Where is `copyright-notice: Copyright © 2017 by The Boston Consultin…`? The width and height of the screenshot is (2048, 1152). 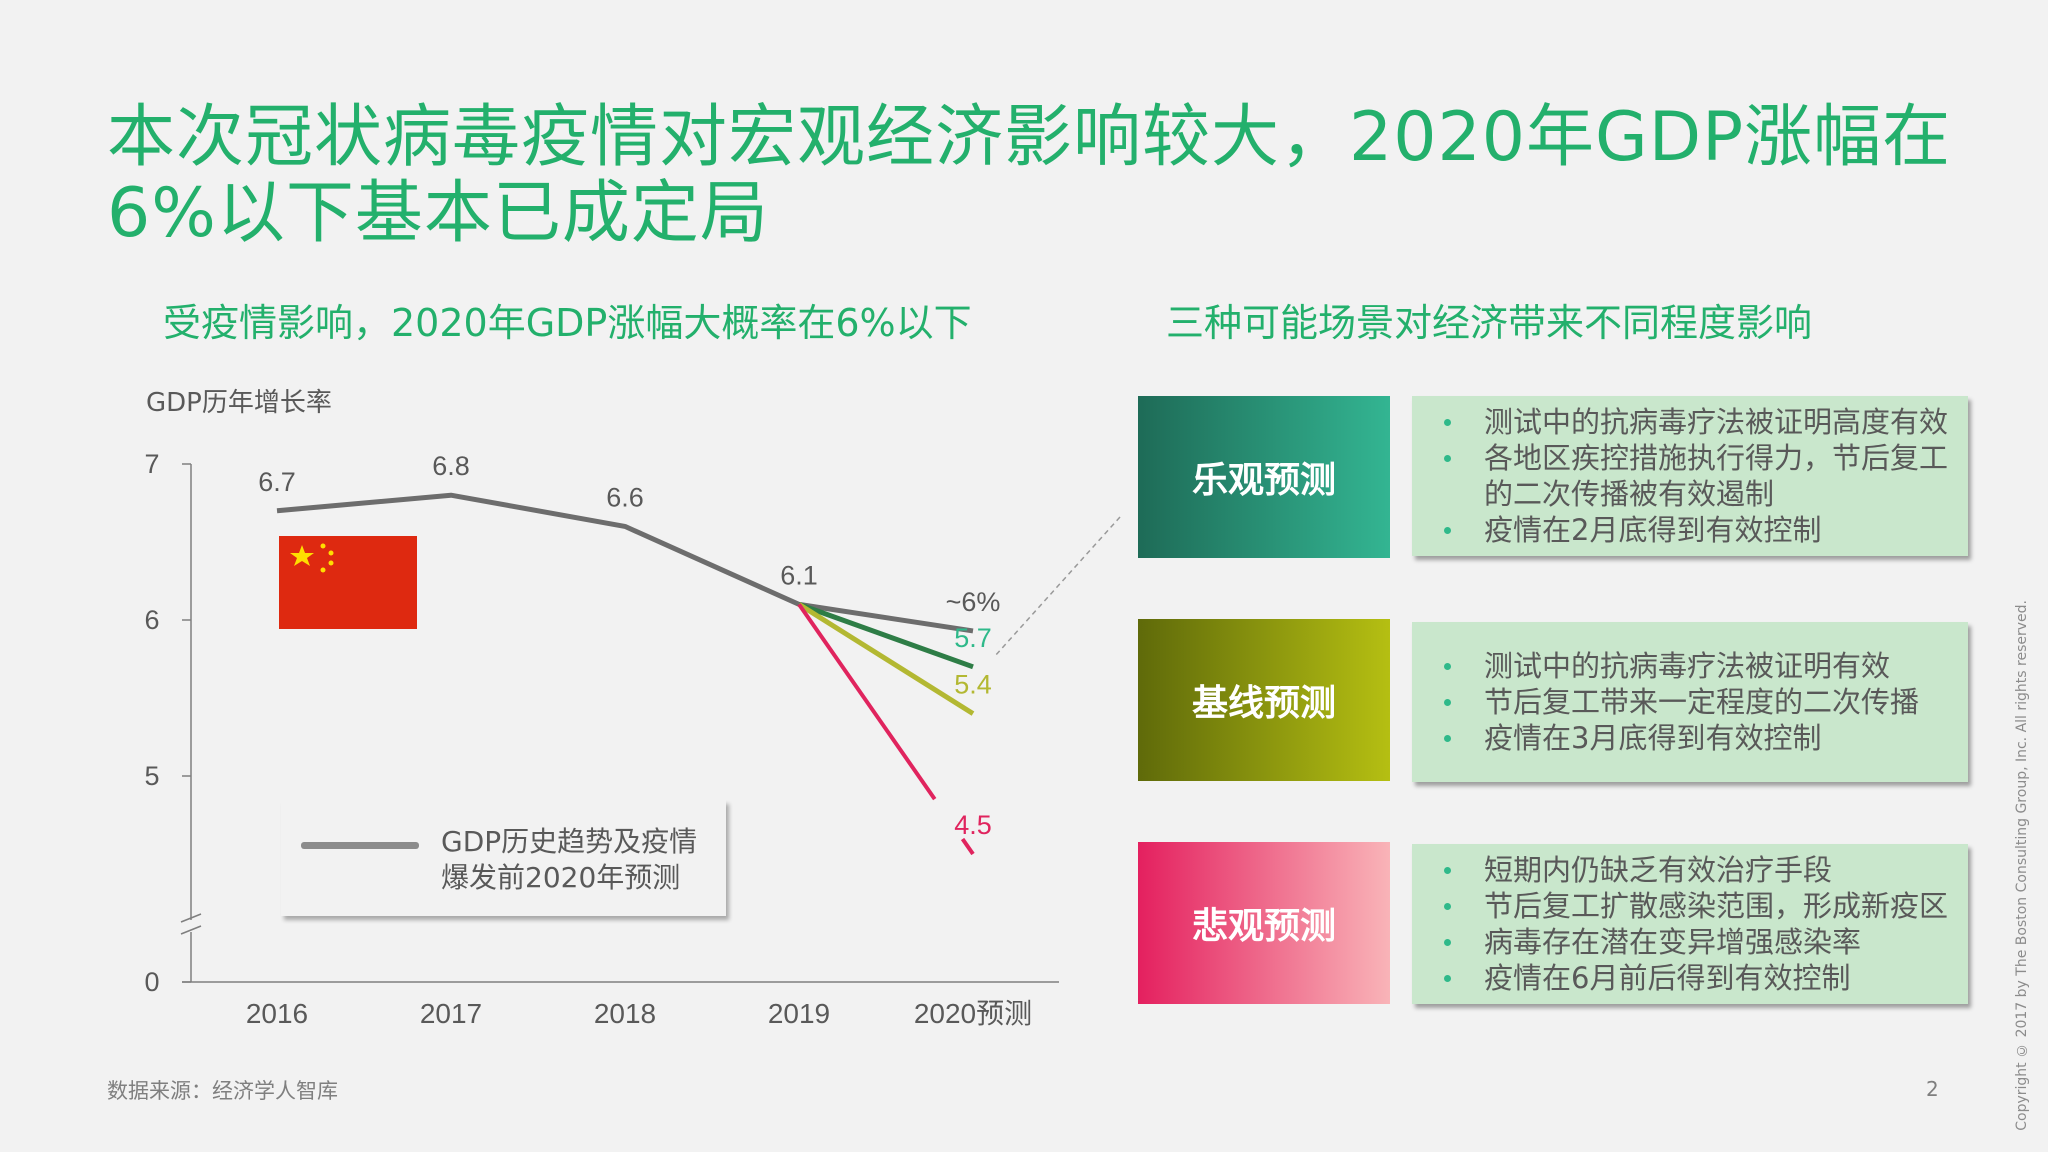 copyright-notice: Copyright © 2017 by The Boston Consultin… is located at coordinates (2022, 865).